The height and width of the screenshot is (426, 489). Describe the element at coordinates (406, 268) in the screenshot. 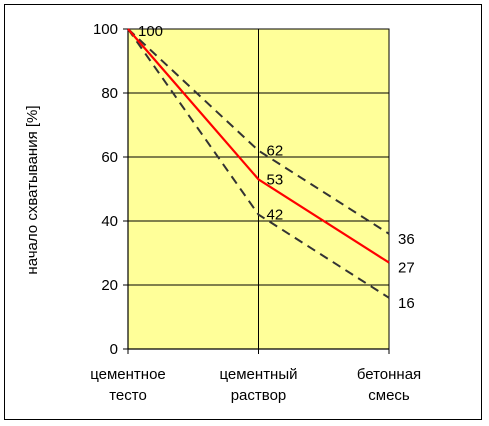

I see `data-label: 27` at that location.